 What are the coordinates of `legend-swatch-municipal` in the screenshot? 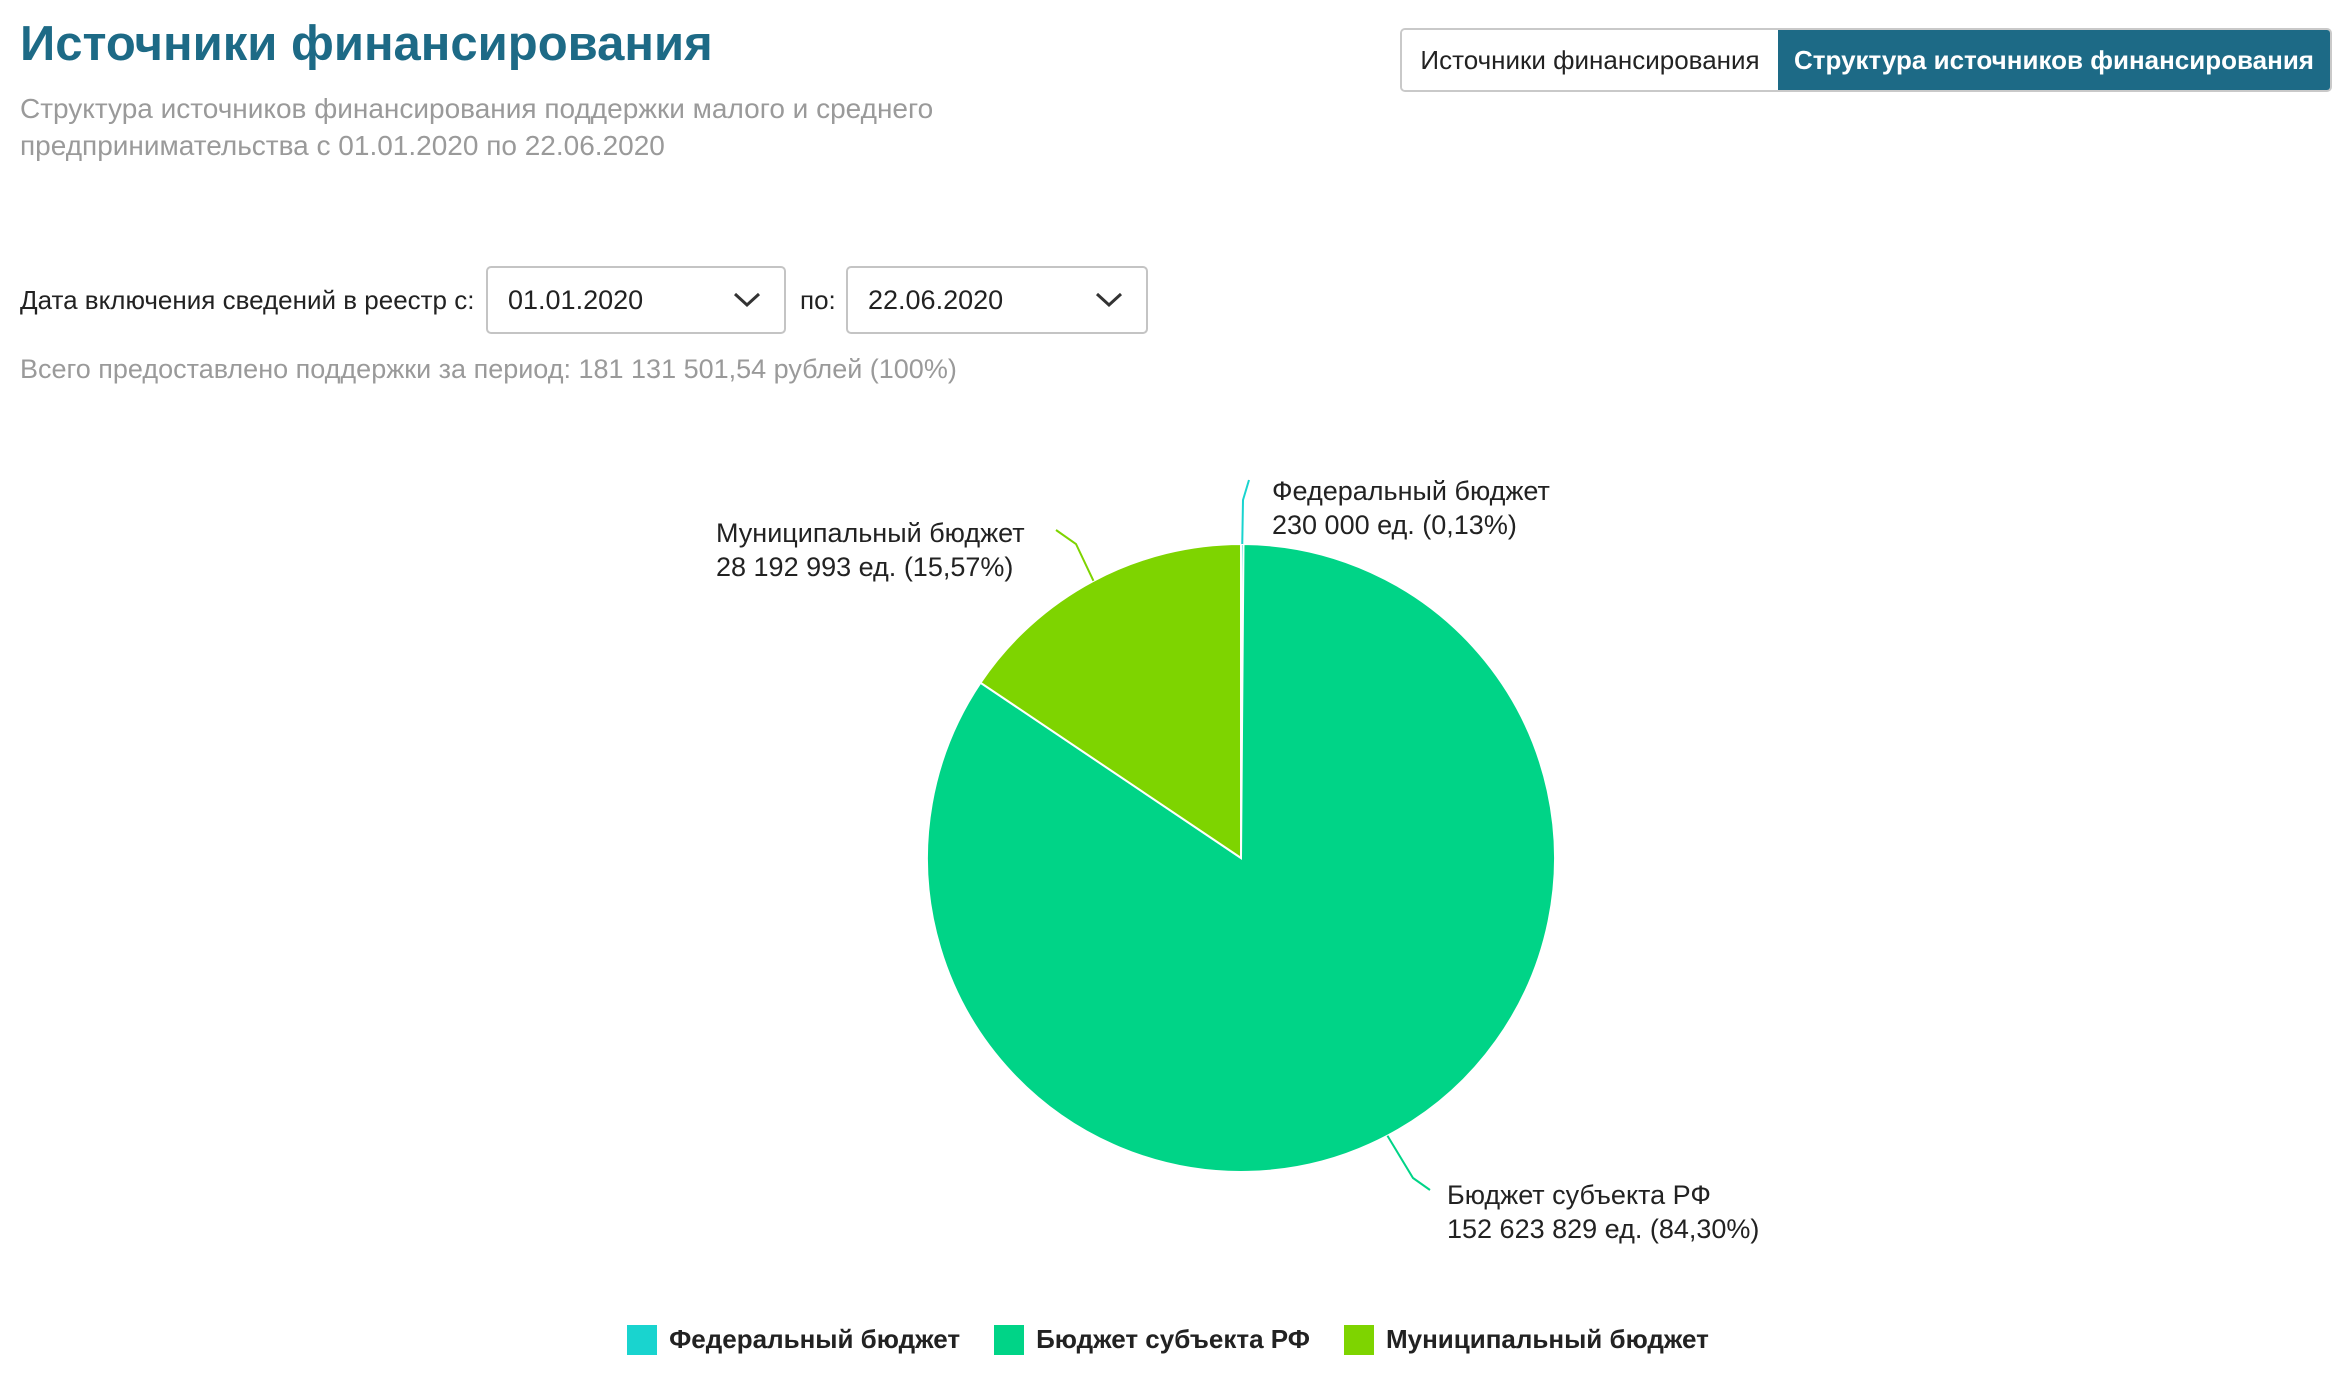 It's located at (1358, 1339).